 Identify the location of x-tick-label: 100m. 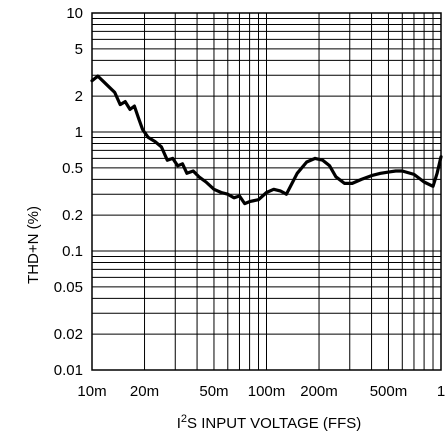
(267, 391).